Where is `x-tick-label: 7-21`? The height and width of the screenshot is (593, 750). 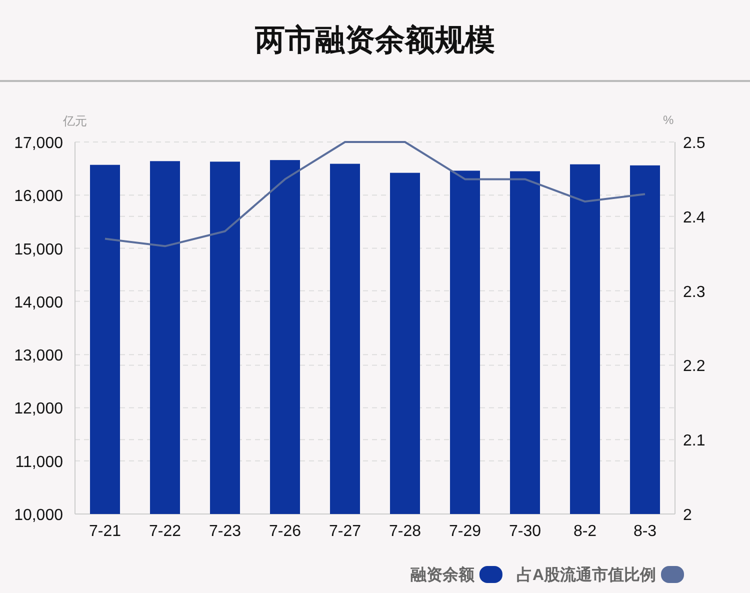 x-tick-label: 7-21 is located at coordinates (105, 531).